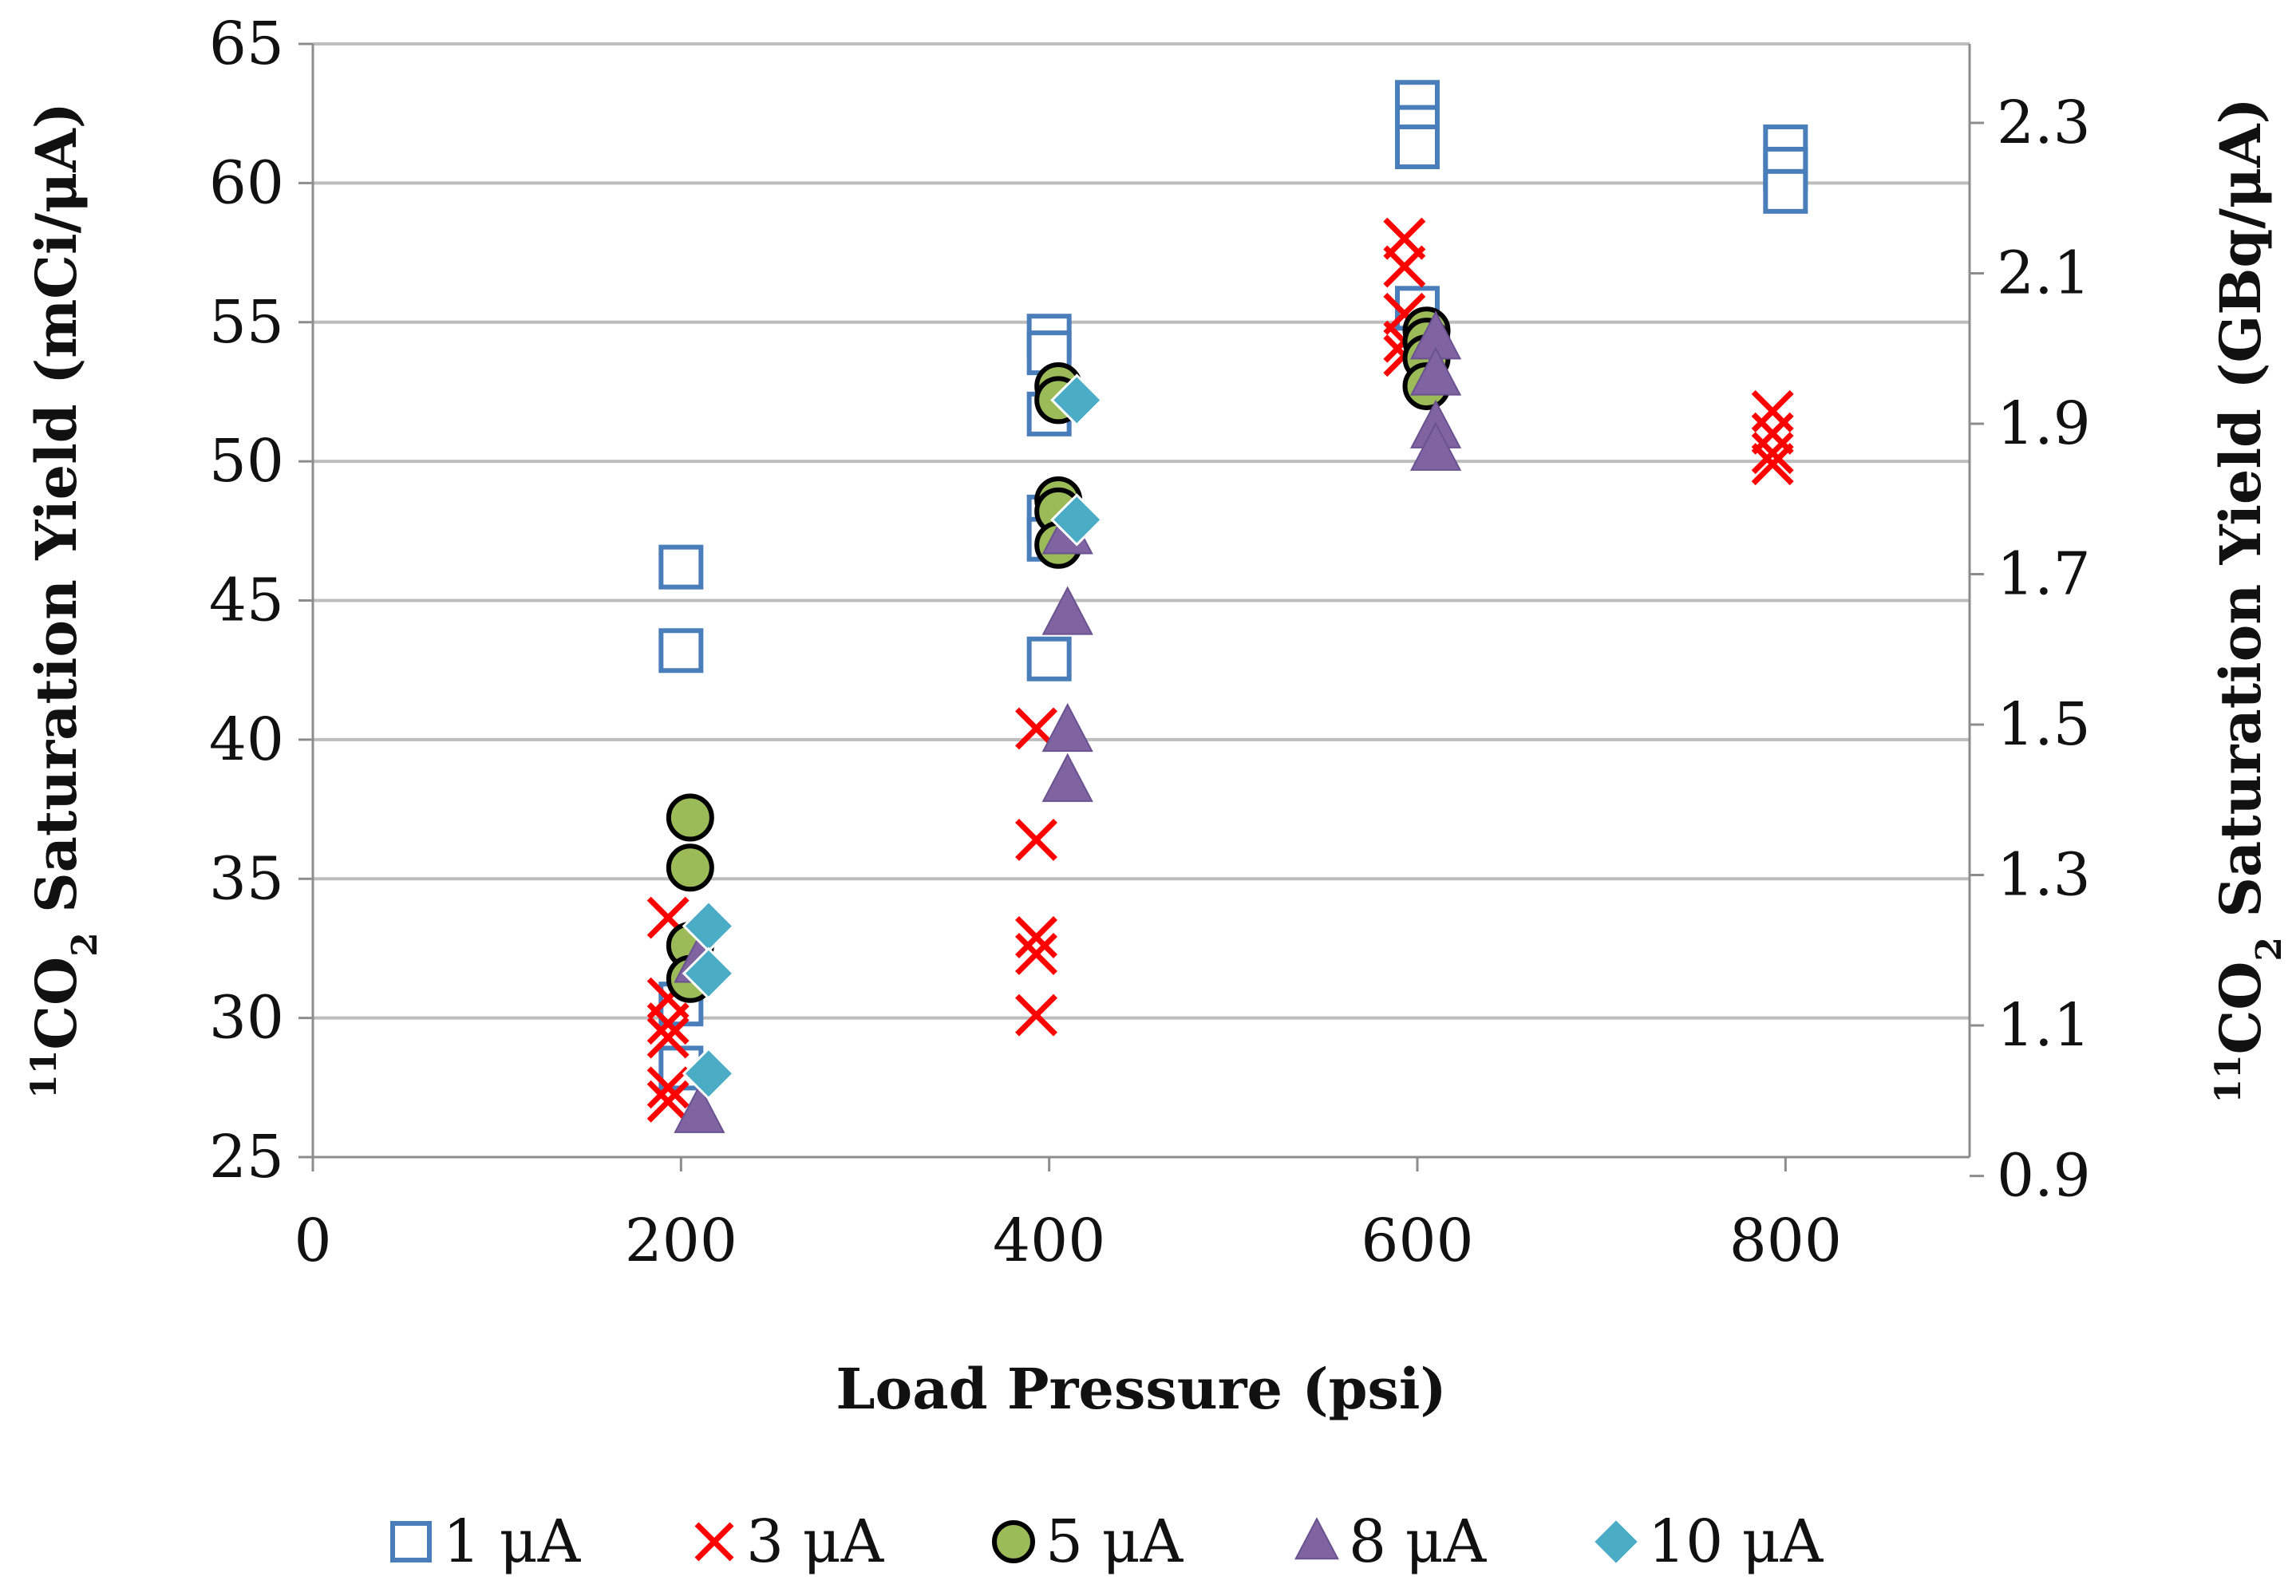  What do you see at coordinates (246, 601) in the screenshot?
I see `y-tick-label: 45` at bounding box center [246, 601].